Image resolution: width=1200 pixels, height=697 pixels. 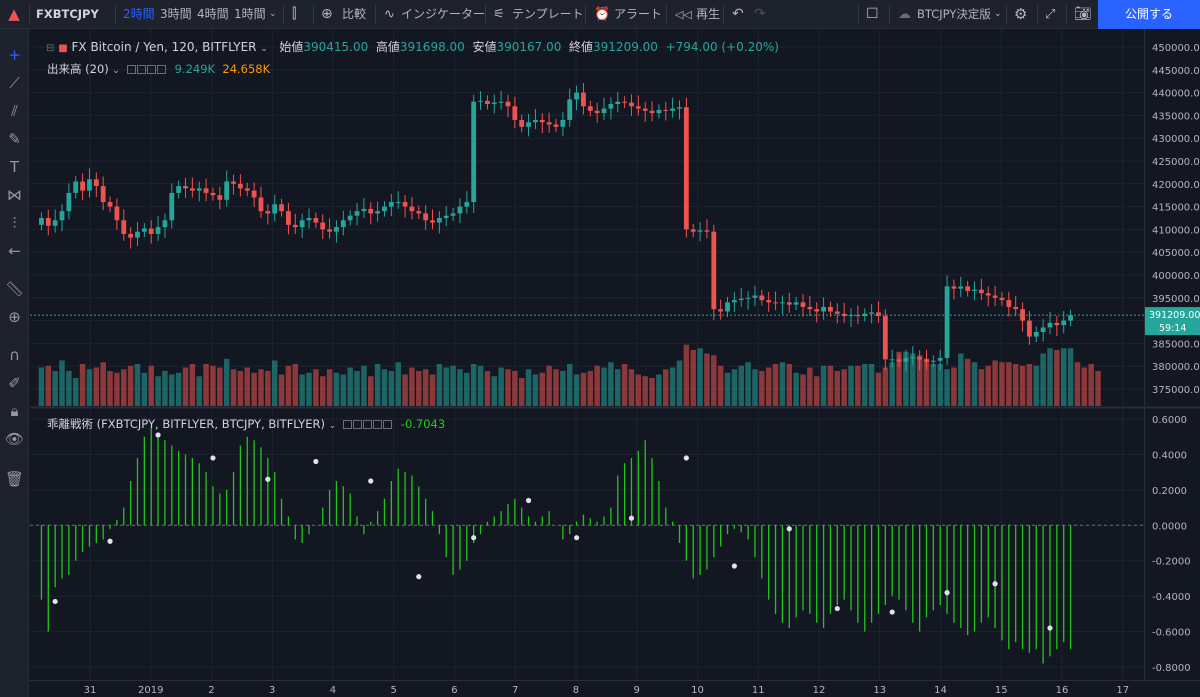 I want to click on collapse-icon: ⊟, so click(x=50, y=48).